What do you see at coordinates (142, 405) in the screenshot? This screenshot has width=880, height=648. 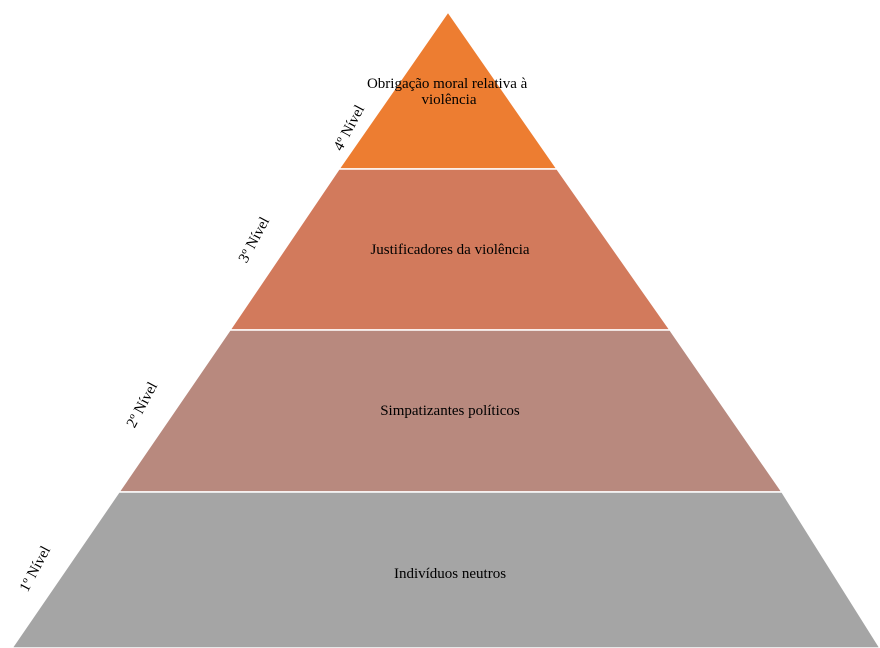 I see `level-2-label: 2º Nível` at bounding box center [142, 405].